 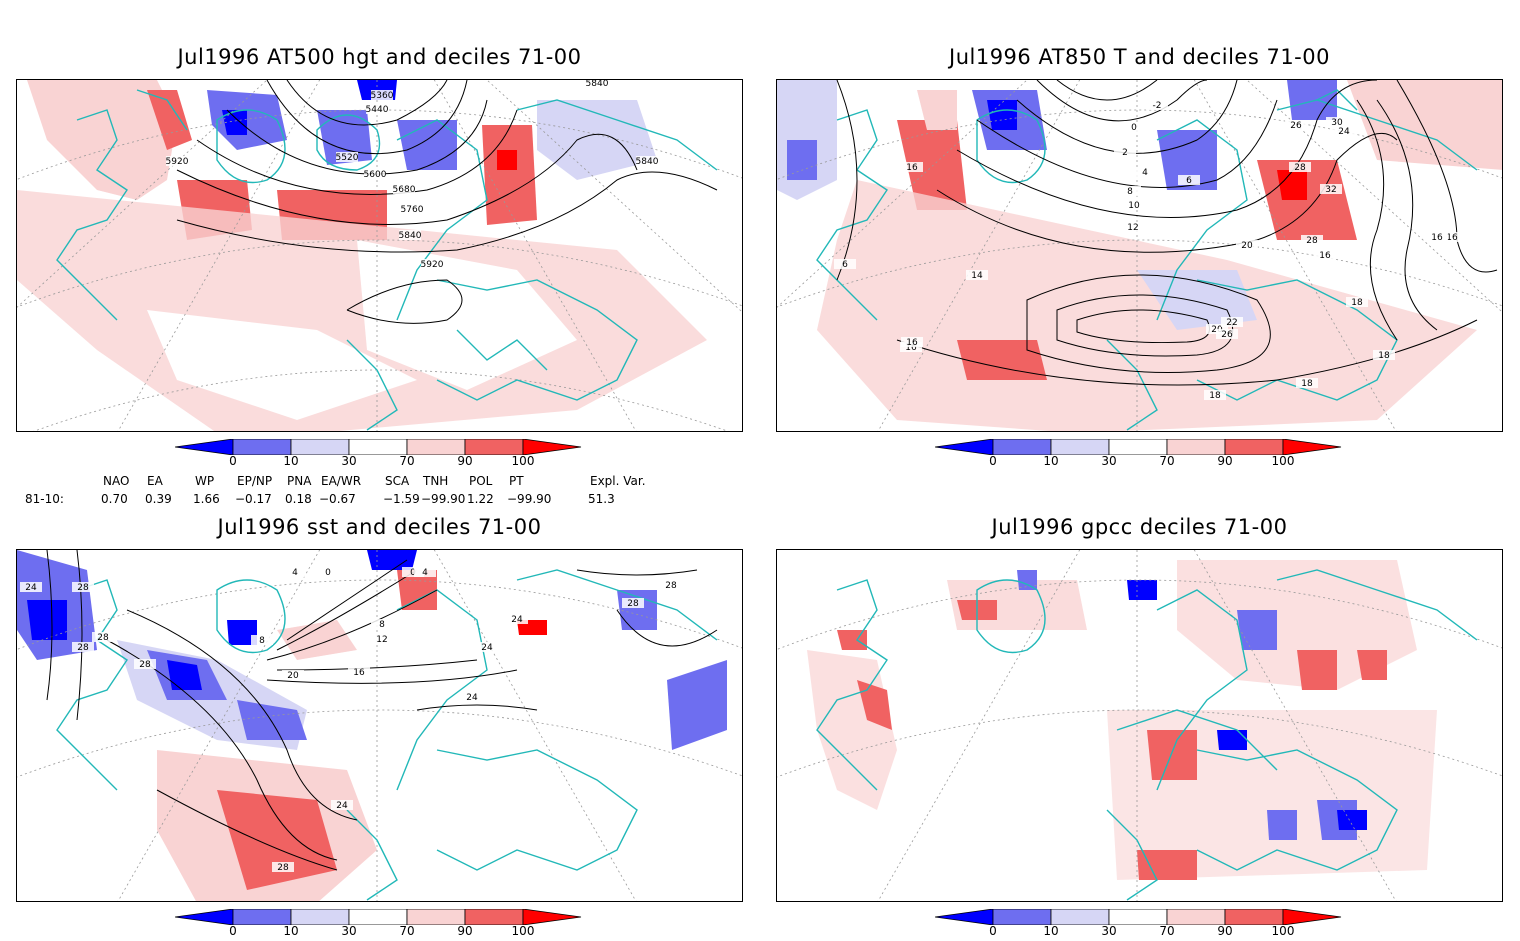 I want to click on panel-title-t850: Jul1996 AT850 T and deciles 71-00, so click(x=1139, y=57).